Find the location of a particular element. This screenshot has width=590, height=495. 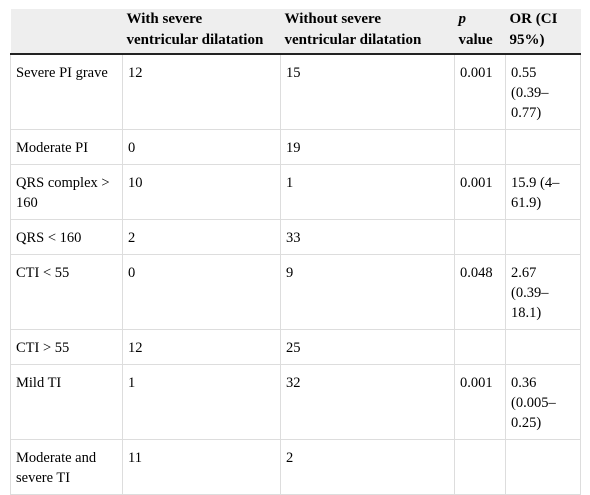

table-row: QRS complex > 160 10 1 0.001 15.9 (4–61.9) is located at coordinates (295, 192).